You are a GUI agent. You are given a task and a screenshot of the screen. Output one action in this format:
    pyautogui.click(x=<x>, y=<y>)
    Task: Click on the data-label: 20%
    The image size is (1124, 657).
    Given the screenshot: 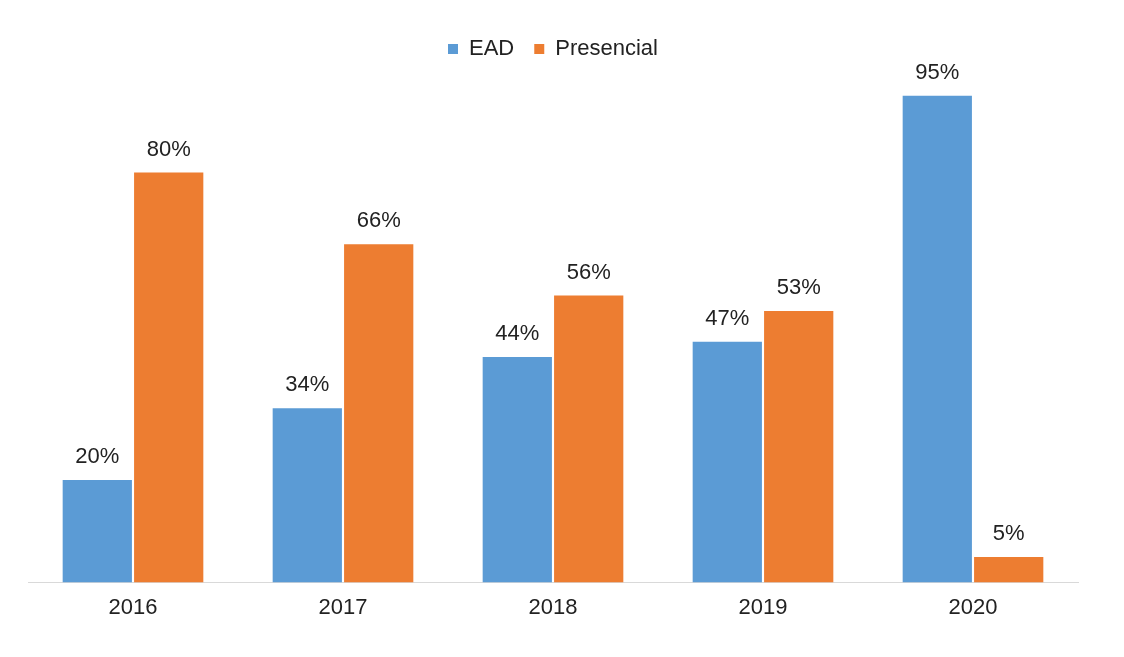 What is the action you would take?
    pyautogui.click(x=97, y=456)
    